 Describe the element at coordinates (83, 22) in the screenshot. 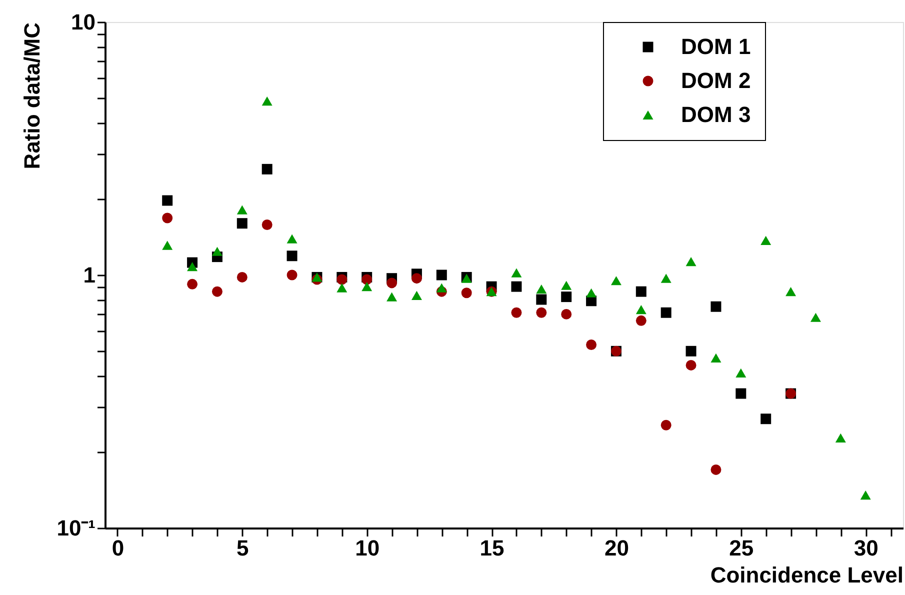

I see `y-tick-label: 10` at that location.